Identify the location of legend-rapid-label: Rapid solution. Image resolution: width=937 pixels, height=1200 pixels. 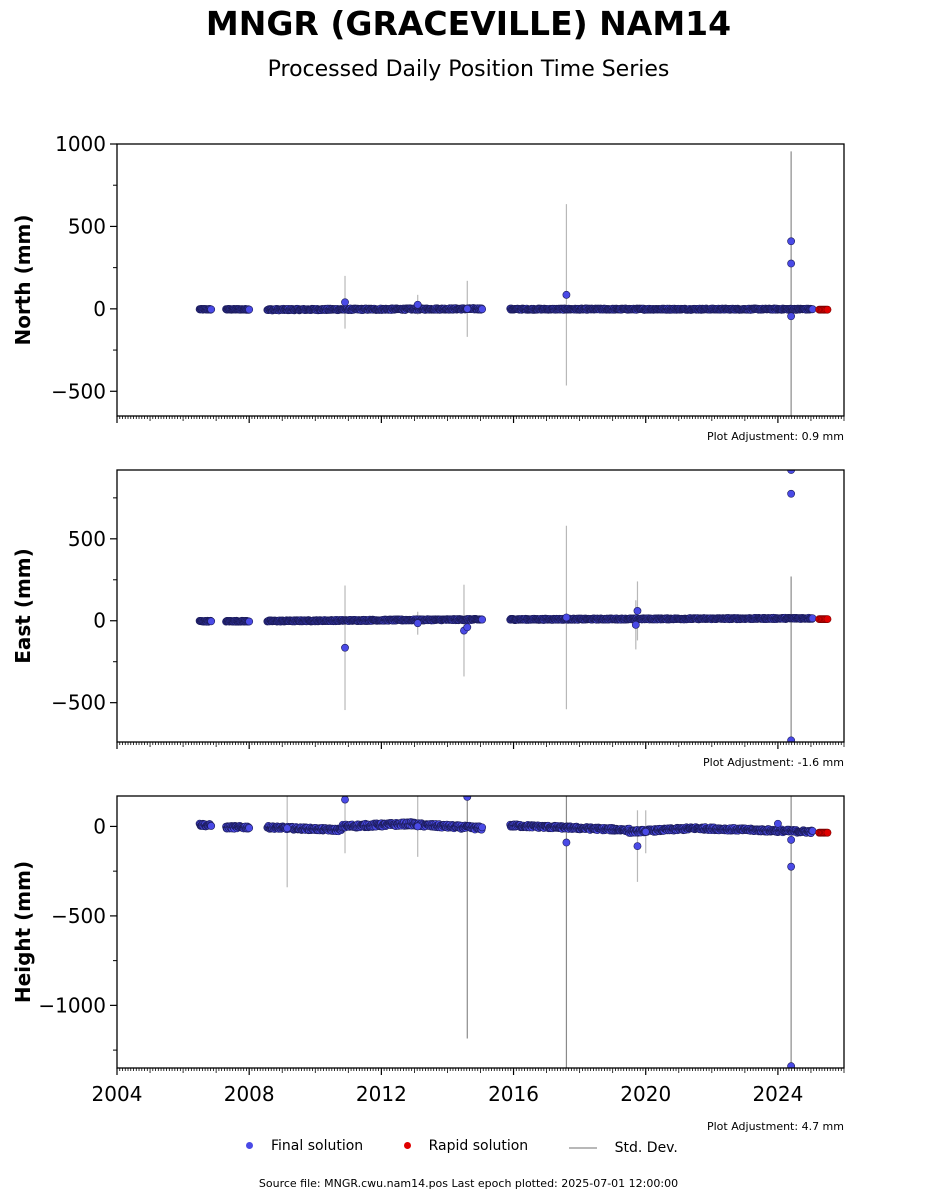
(478, 1145).